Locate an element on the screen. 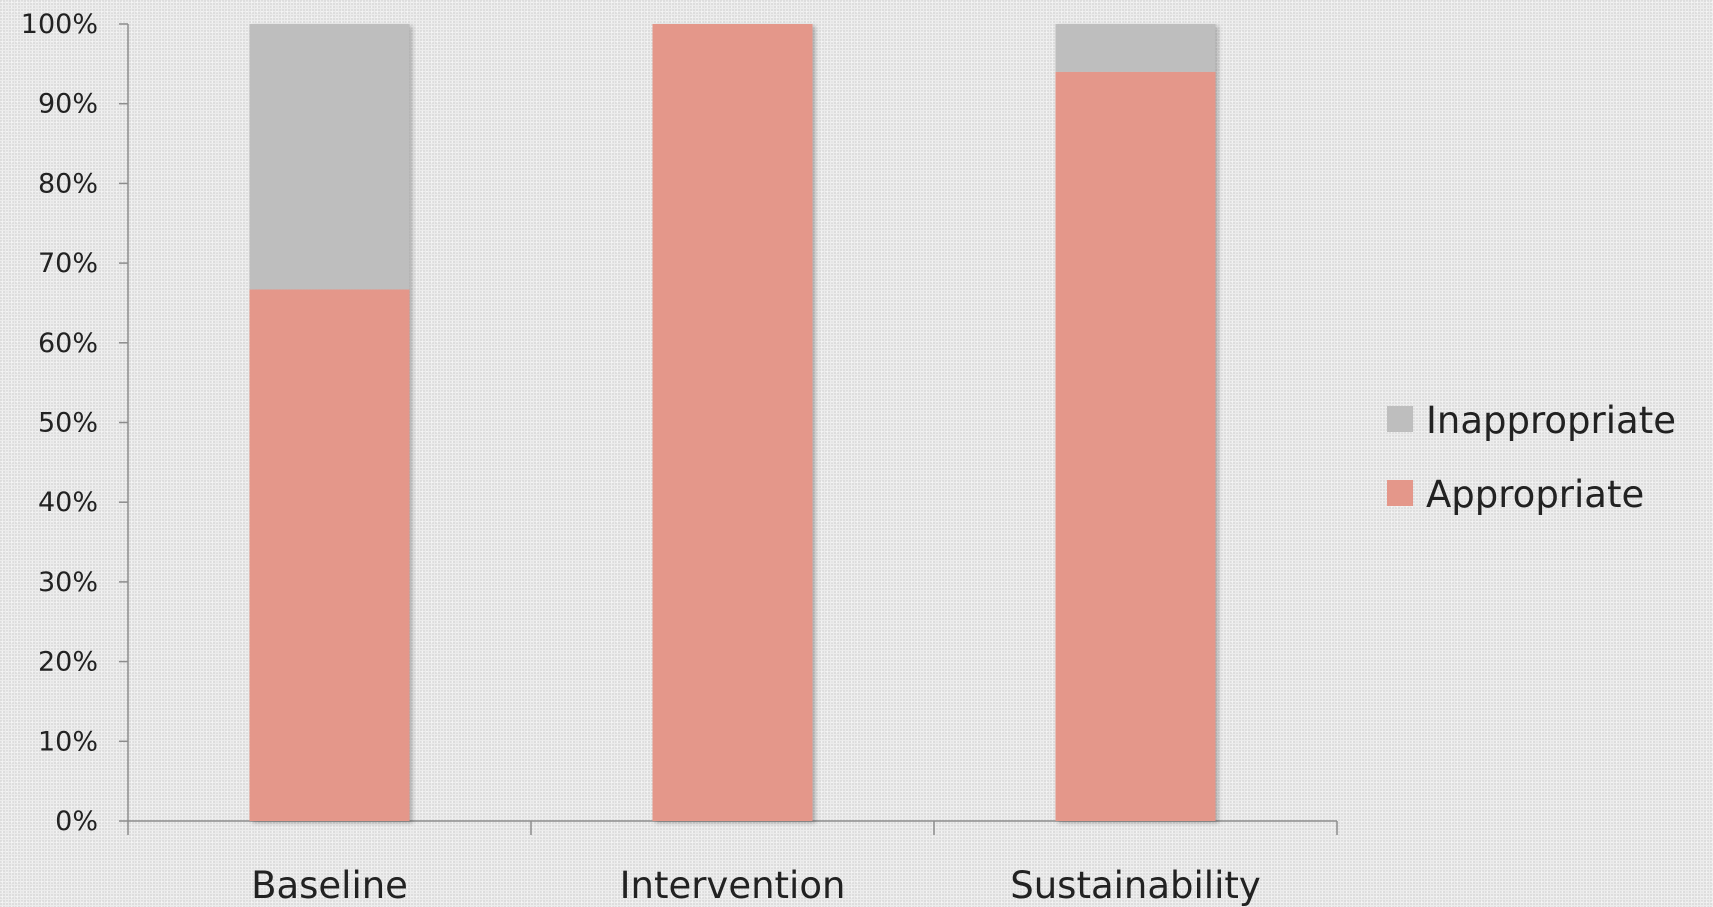 The image size is (1713, 907). category-label: Intervention is located at coordinates (733, 885).